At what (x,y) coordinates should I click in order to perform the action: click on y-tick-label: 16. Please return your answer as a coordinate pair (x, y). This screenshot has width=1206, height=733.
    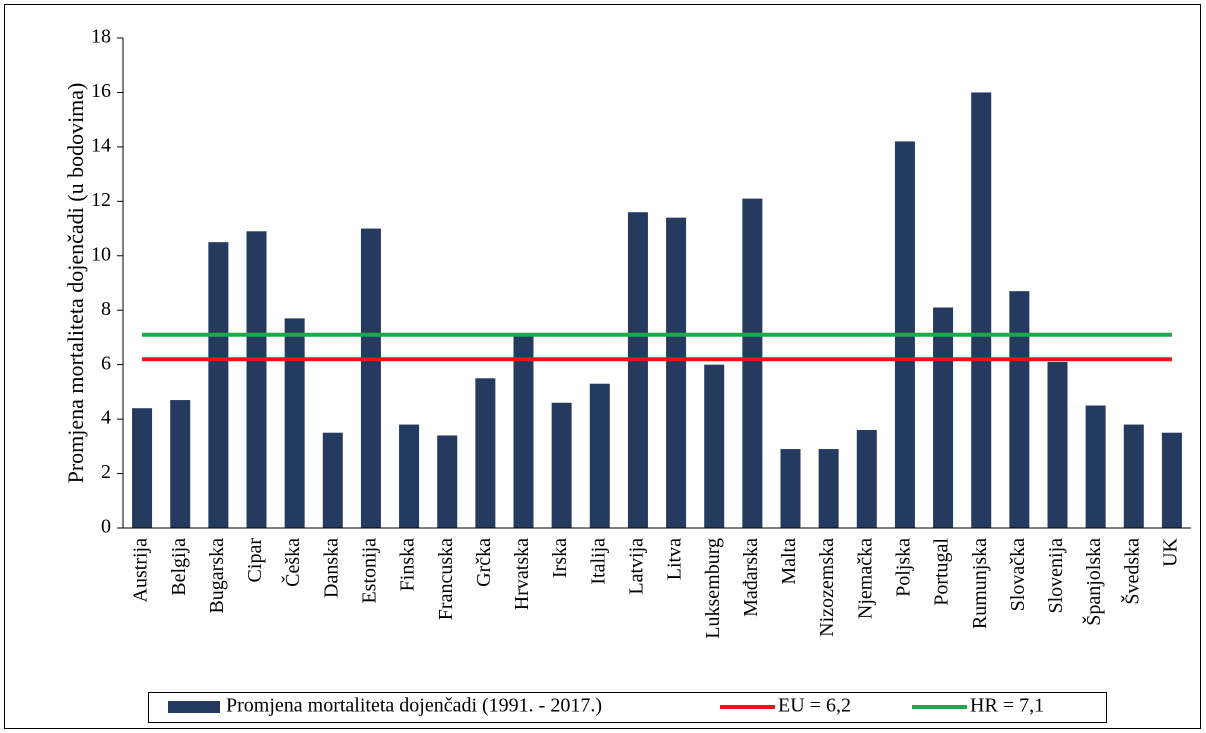
    Looking at the image, I should click on (101, 91).